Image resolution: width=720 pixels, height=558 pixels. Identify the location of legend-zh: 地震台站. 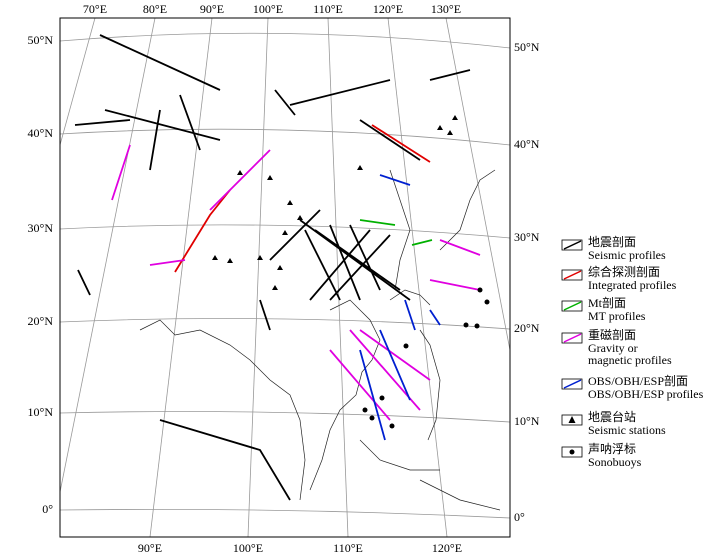
(612, 416).